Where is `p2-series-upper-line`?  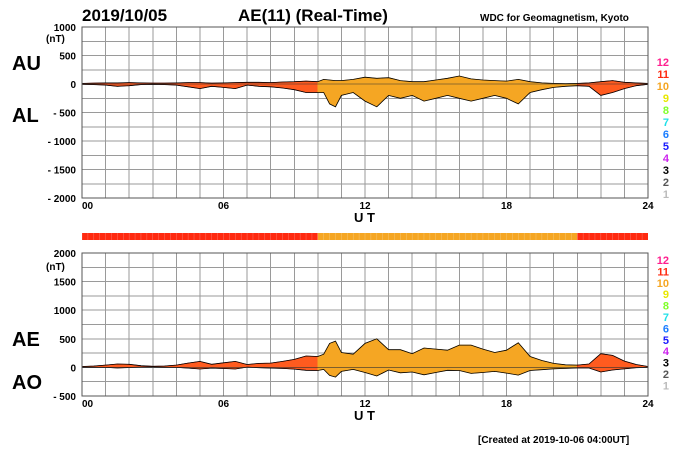
p2-series-upper-line is located at coordinates (365, 352).